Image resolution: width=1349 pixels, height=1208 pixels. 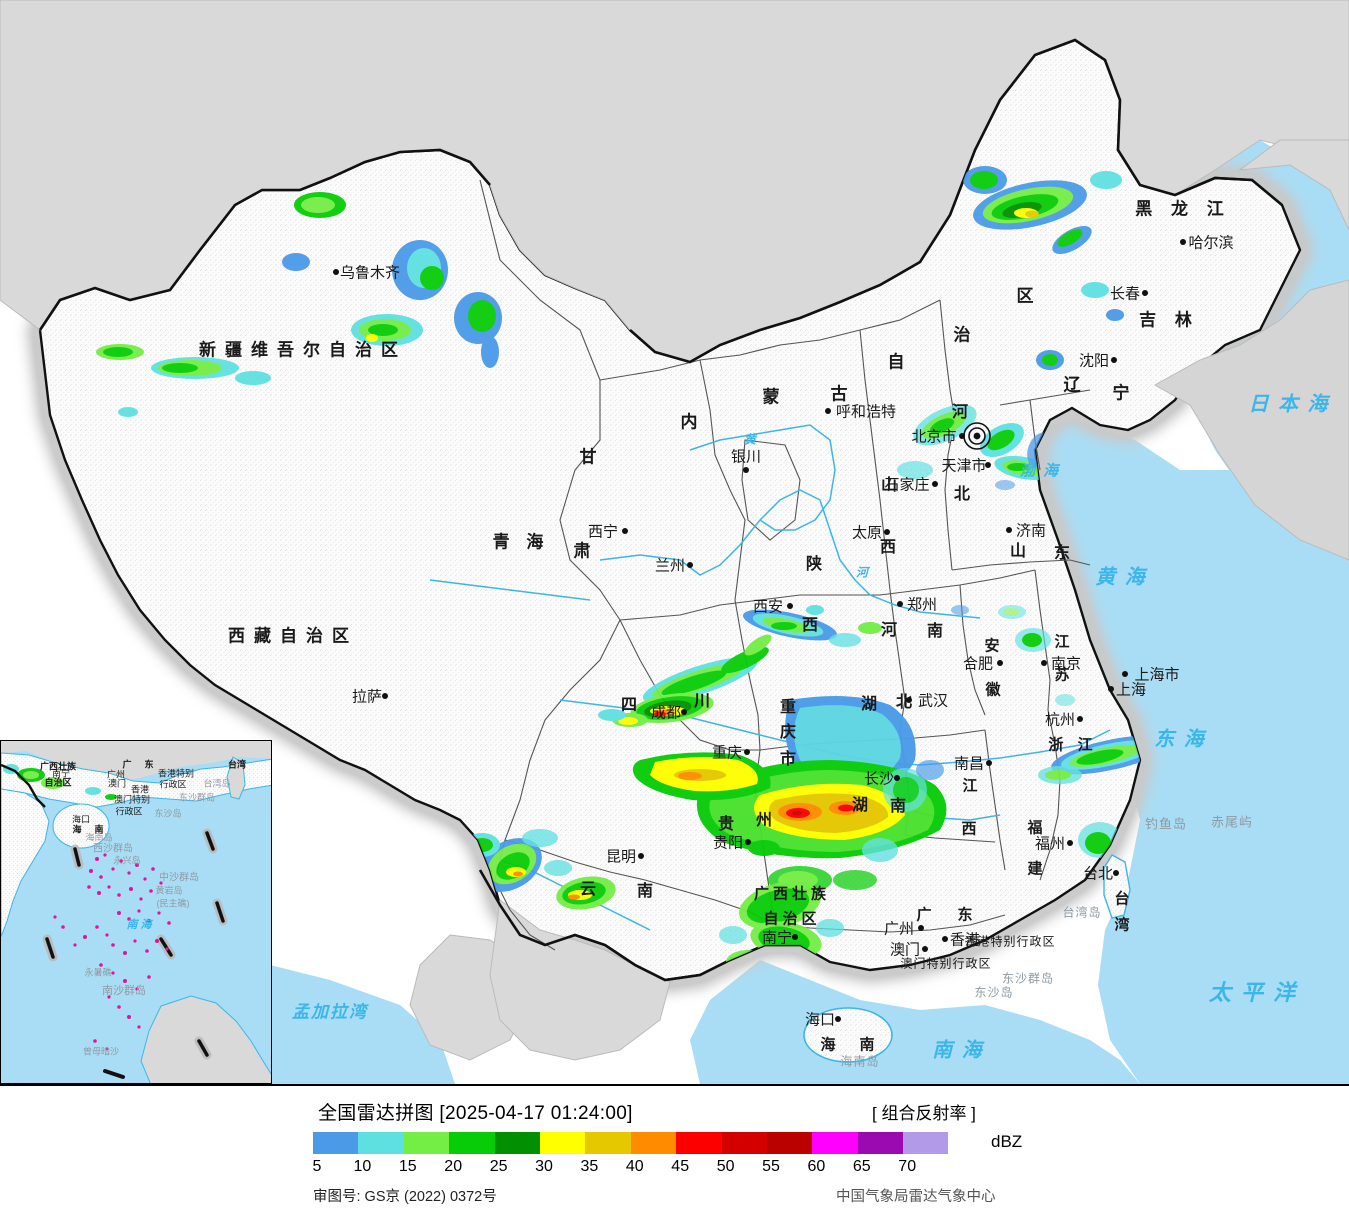 I want to click on radar-station-icon, so click(x=977, y=436).